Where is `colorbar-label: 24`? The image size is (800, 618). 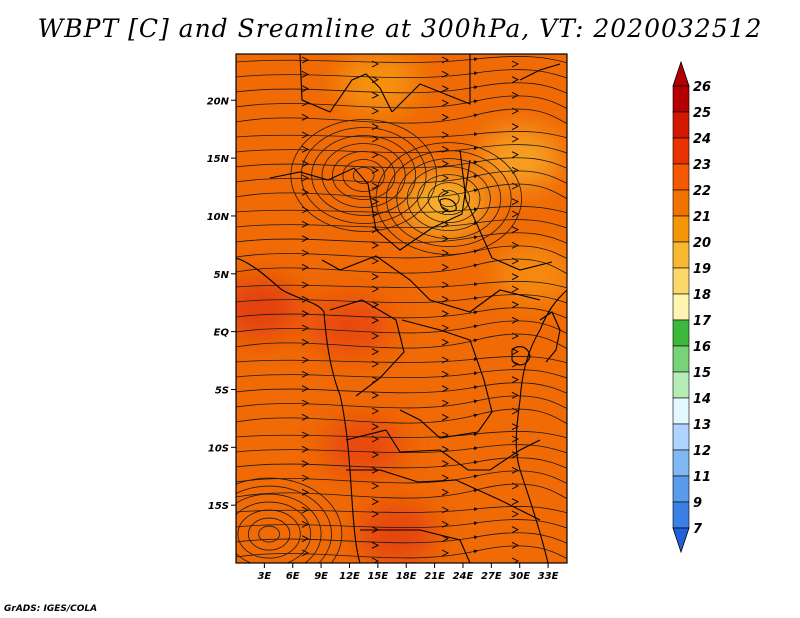 colorbar-label: 24 is located at coordinates (702, 139).